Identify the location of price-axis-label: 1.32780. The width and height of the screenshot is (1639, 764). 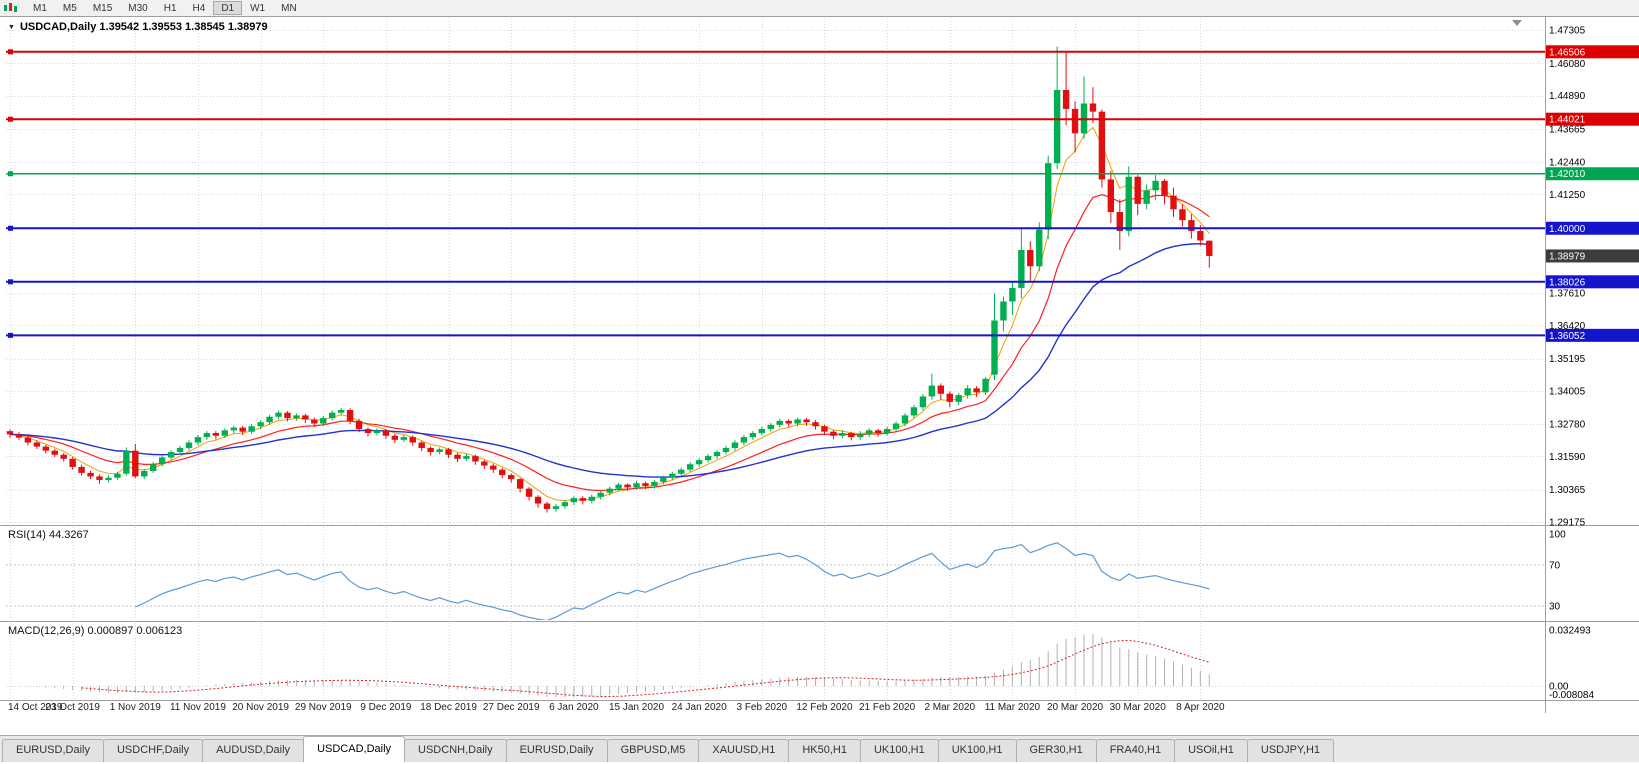
(1567, 425).